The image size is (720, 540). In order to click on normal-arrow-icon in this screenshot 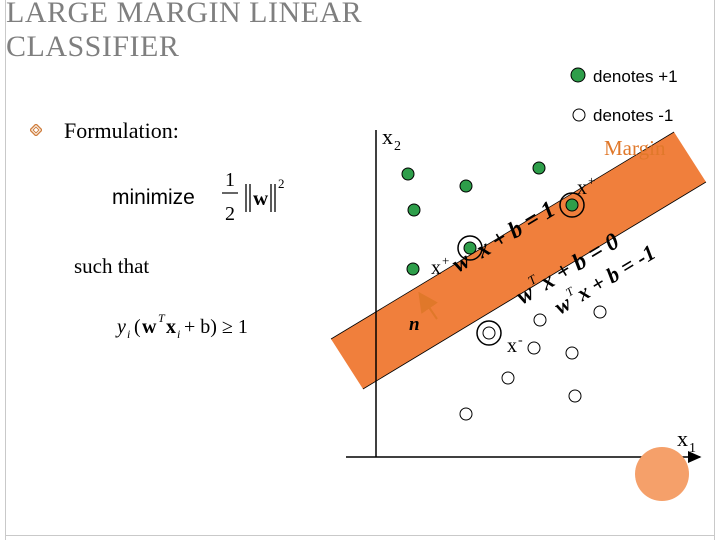, I will do `click(428, 305)`.